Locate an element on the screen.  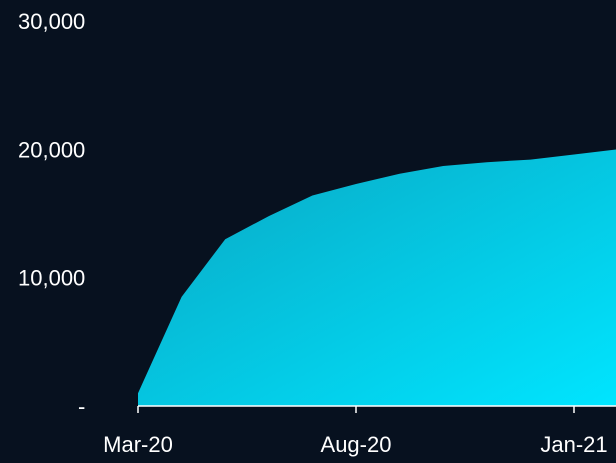
x-tick-label: Mar-20 is located at coordinates (138, 444).